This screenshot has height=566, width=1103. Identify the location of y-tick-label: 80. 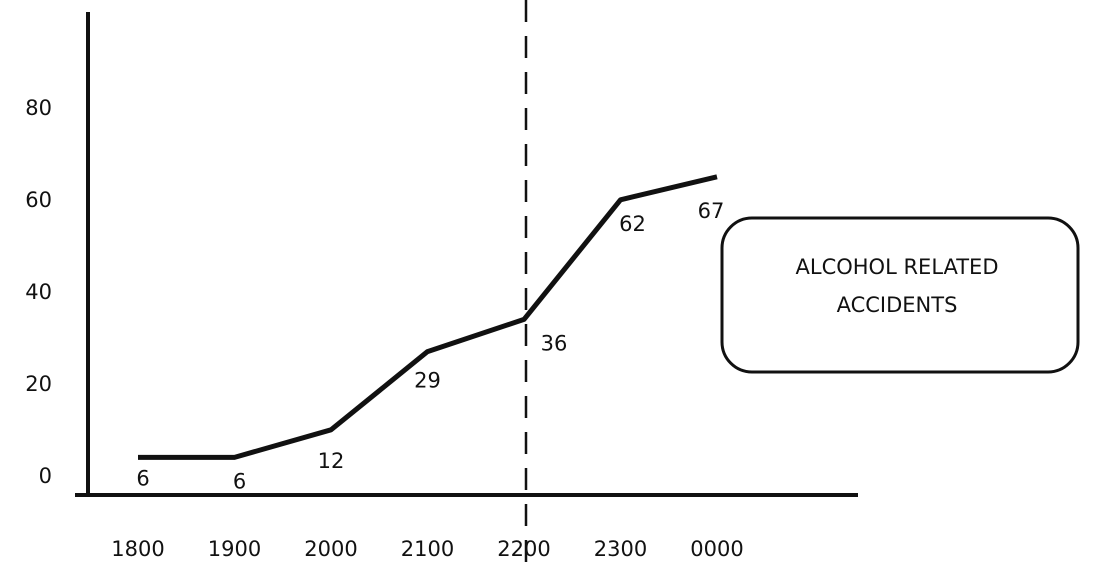
(38, 108).